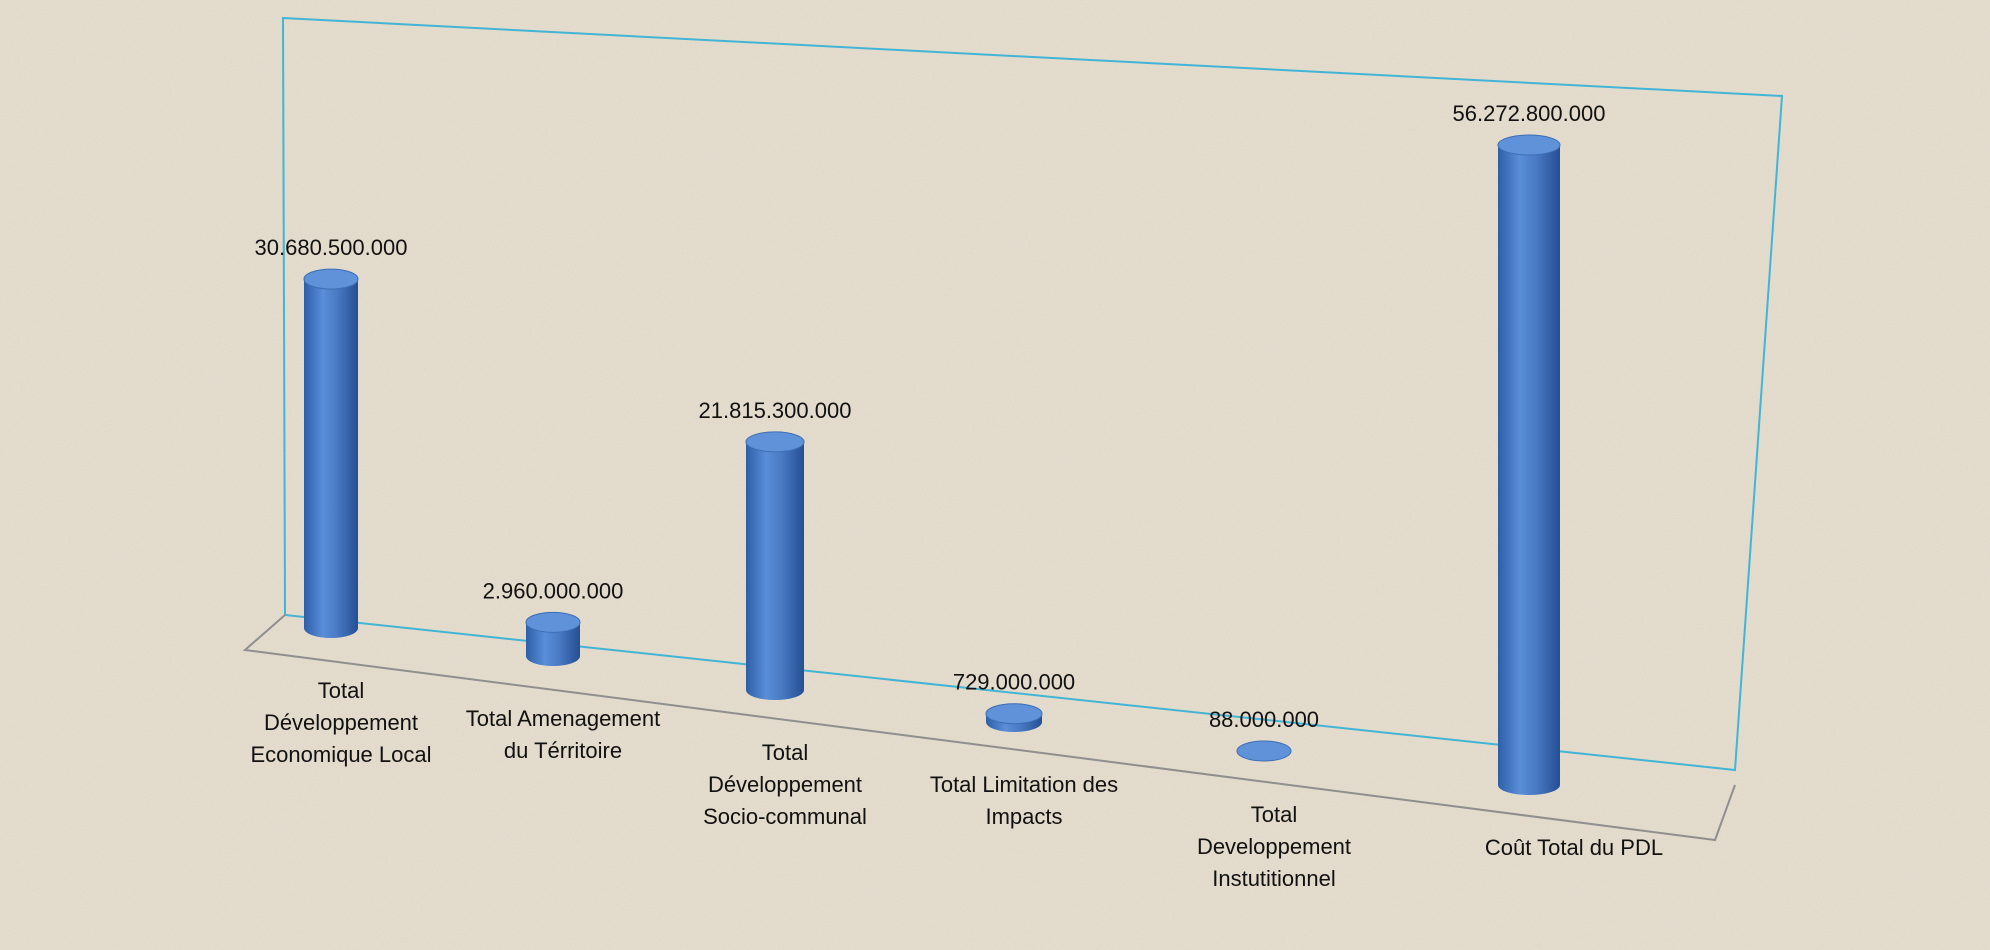 The height and width of the screenshot is (950, 1990). I want to click on category-label: Total Développement Economique Local, so click(340, 722).